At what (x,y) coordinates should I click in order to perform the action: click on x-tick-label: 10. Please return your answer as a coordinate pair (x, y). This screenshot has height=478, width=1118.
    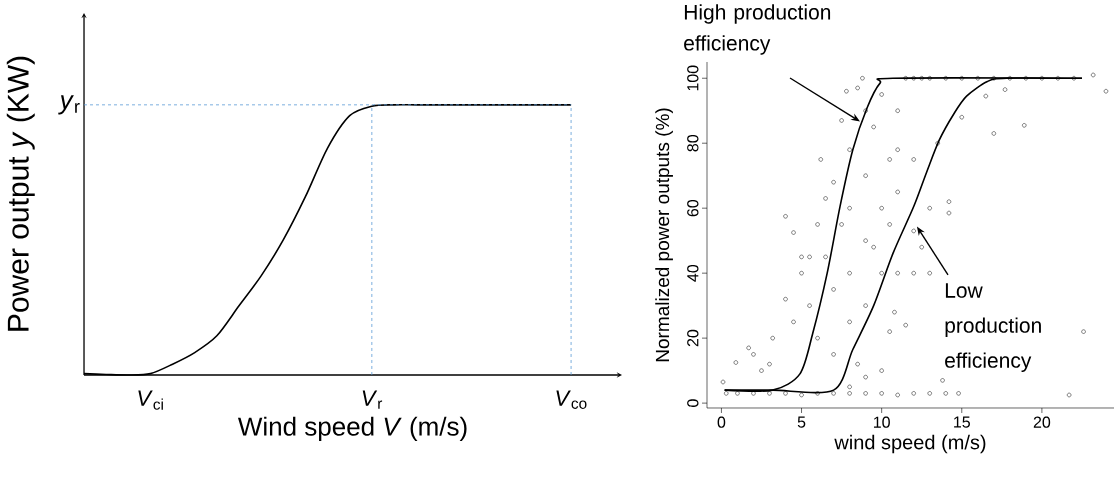
    Looking at the image, I should click on (881, 422).